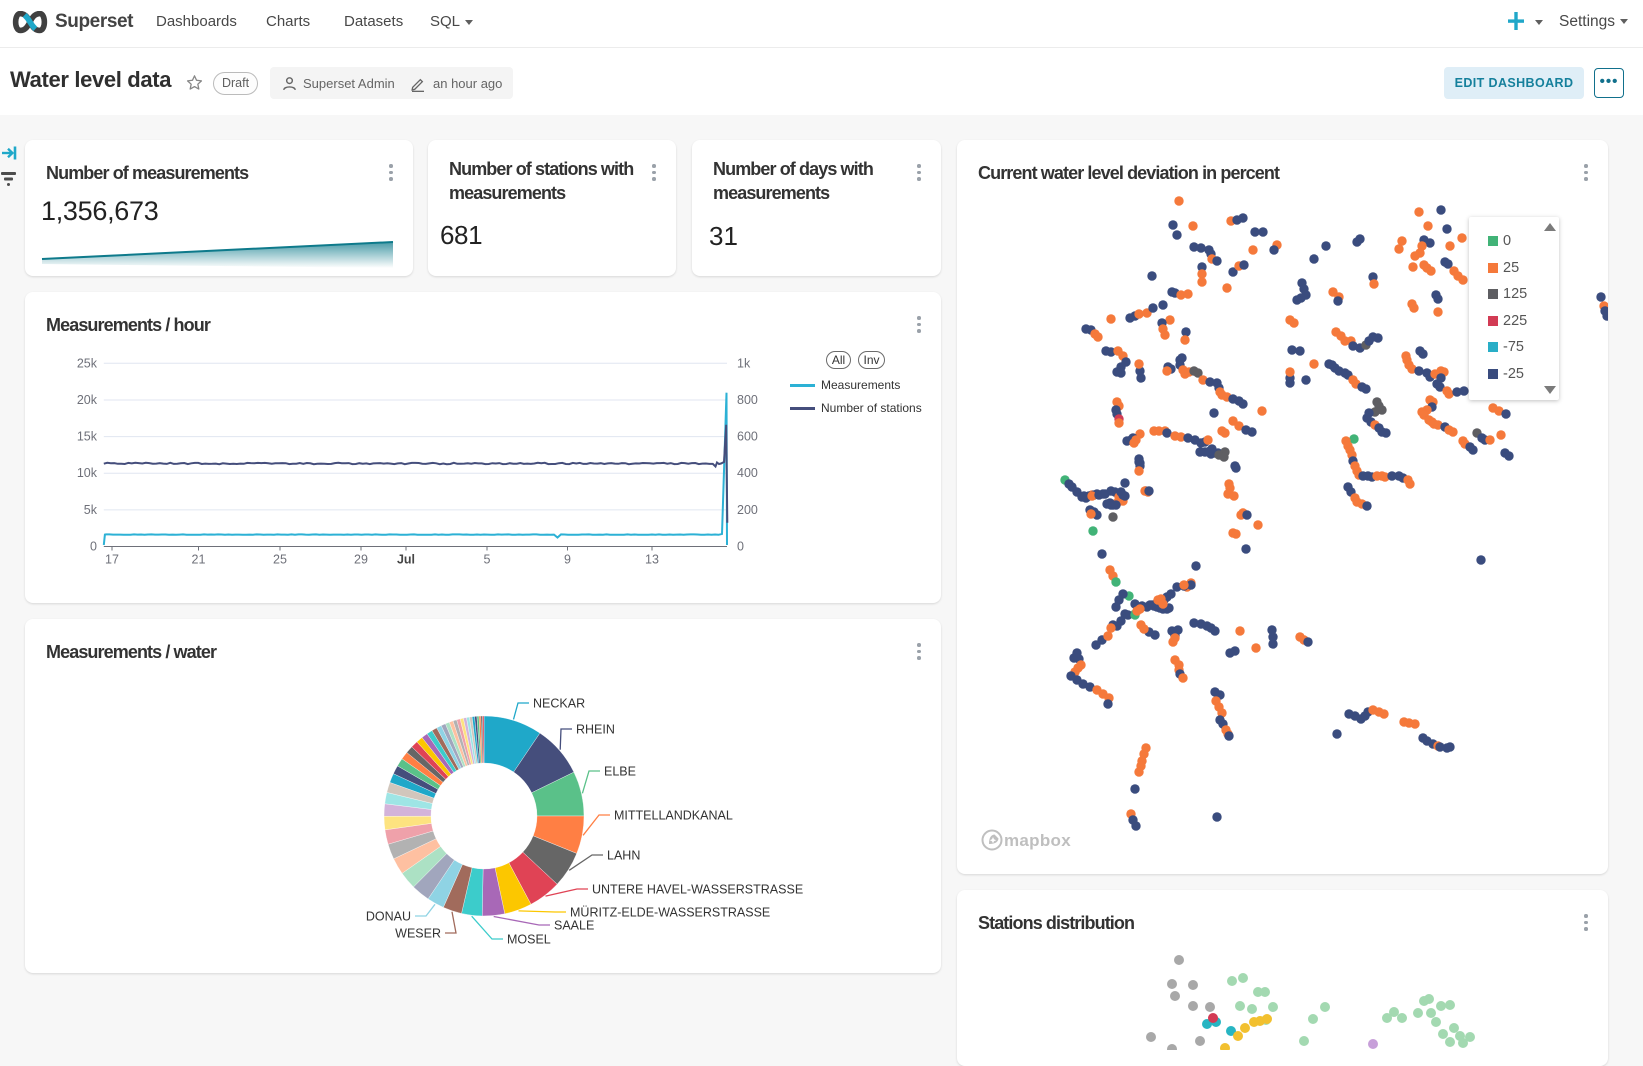  Describe the element at coordinates (697, 890) in the screenshot. I see `svg-text: UNTERE HAVEL-WASSERSTRASSE` at that location.